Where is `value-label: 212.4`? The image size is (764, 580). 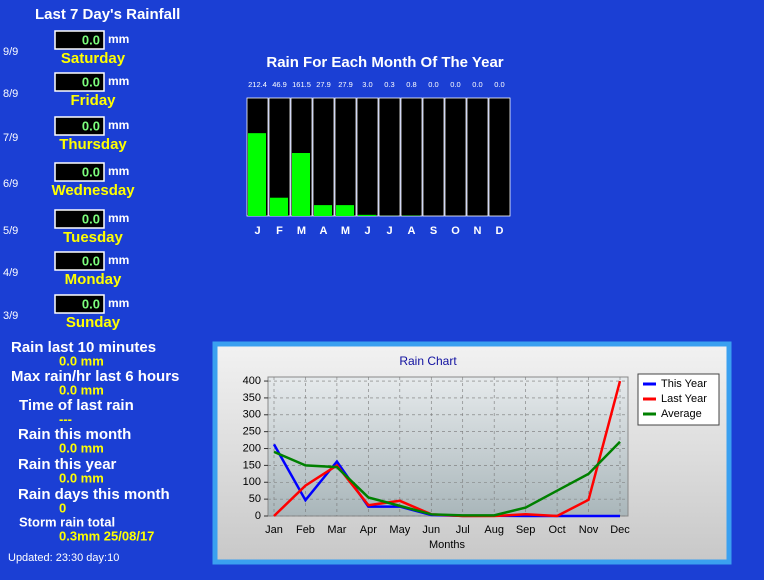 value-label: 212.4 is located at coordinates (257, 84).